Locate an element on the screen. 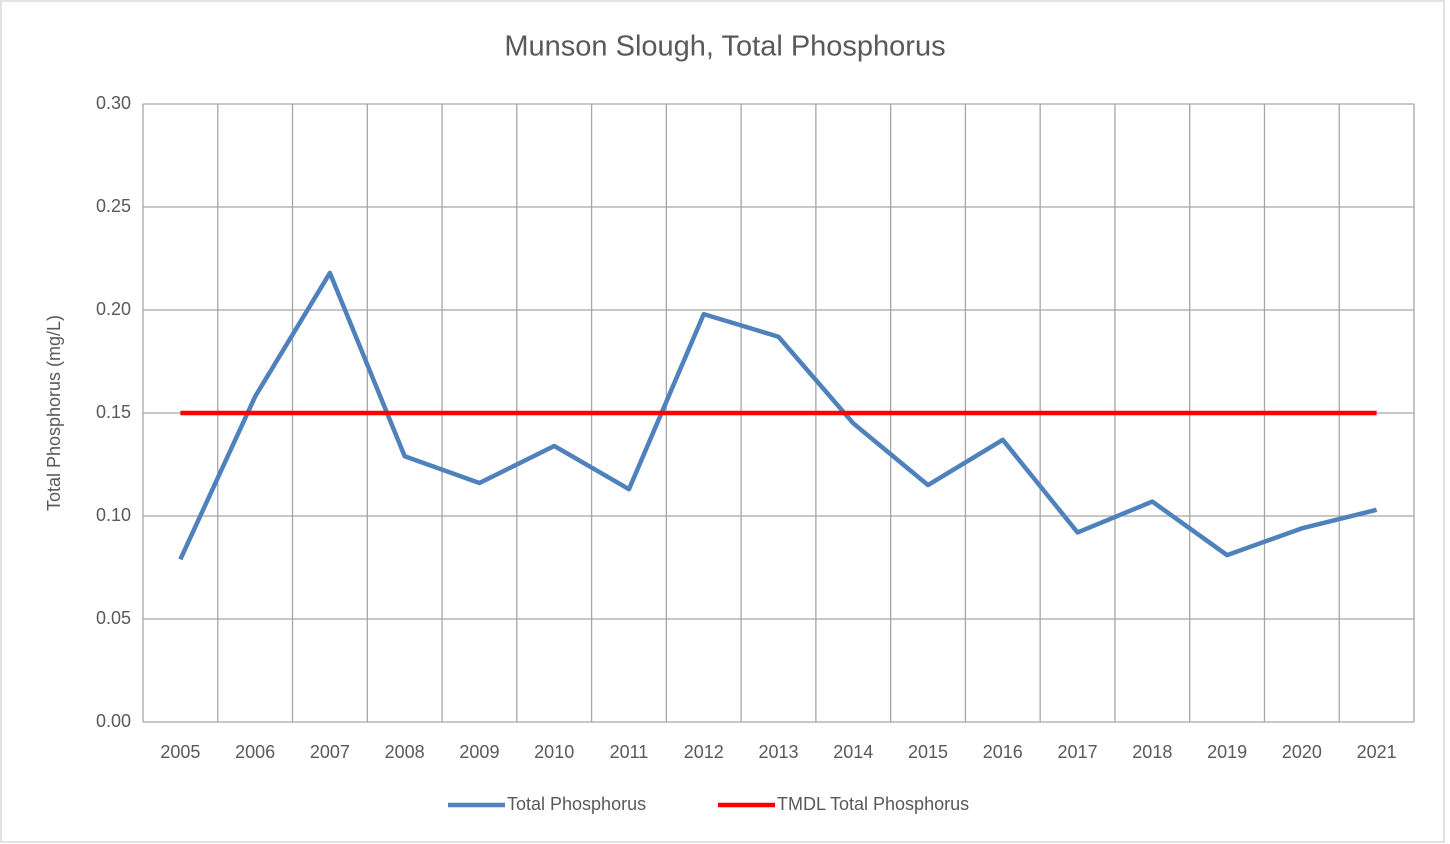 The image size is (1450, 844). x-tick-label: 2018 is located at coordinates (1152, 752).